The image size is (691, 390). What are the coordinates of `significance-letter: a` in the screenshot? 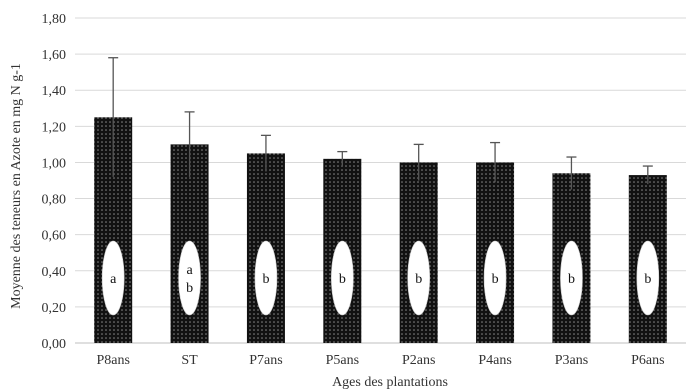 It's located at (113, 279).